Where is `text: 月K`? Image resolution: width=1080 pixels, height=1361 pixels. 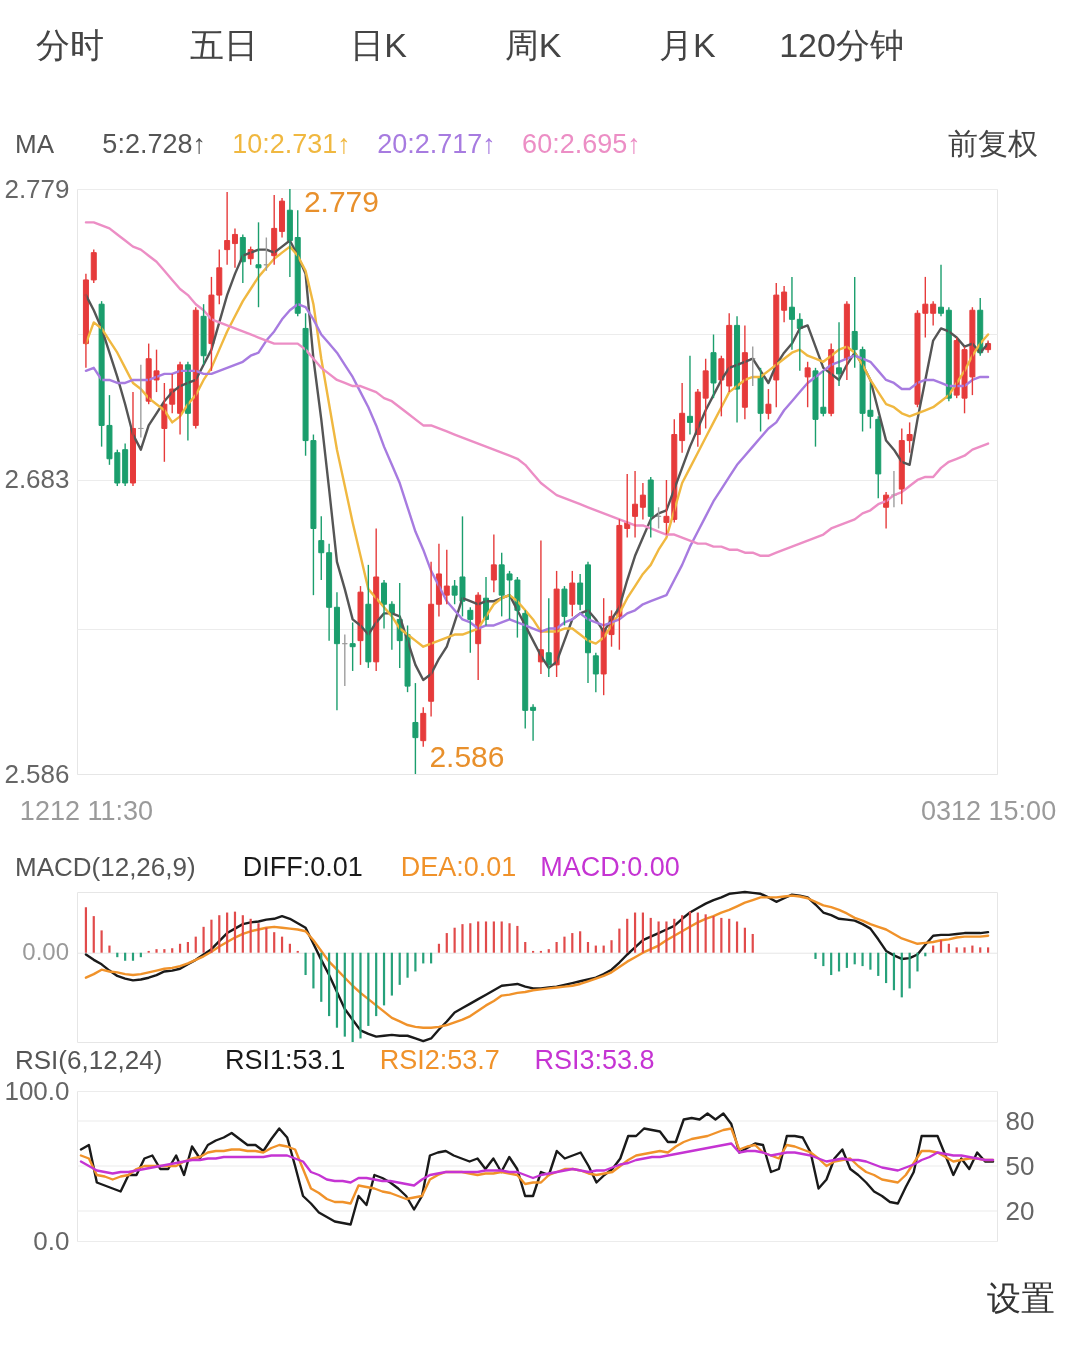
text: 月K is located at coordinates (687, 45).